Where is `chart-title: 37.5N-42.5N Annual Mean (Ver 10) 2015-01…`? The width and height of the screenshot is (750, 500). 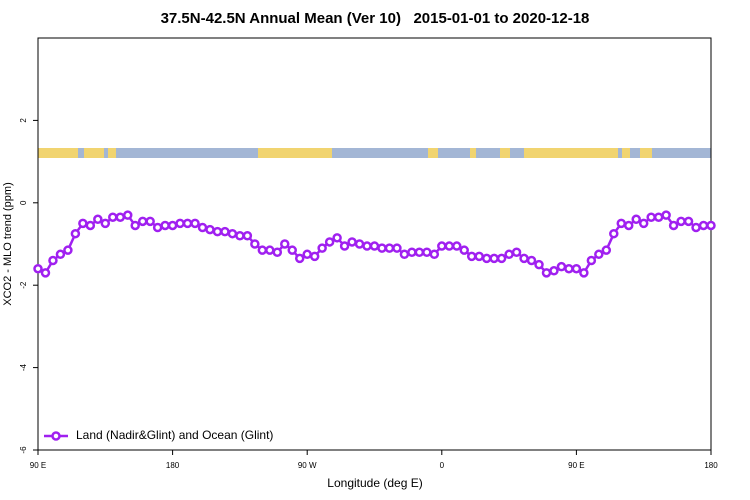 chart-title: 37.5N-42.5N Annual Mean (Ver 10) 2015-01… is located at coordinates (375, 18).